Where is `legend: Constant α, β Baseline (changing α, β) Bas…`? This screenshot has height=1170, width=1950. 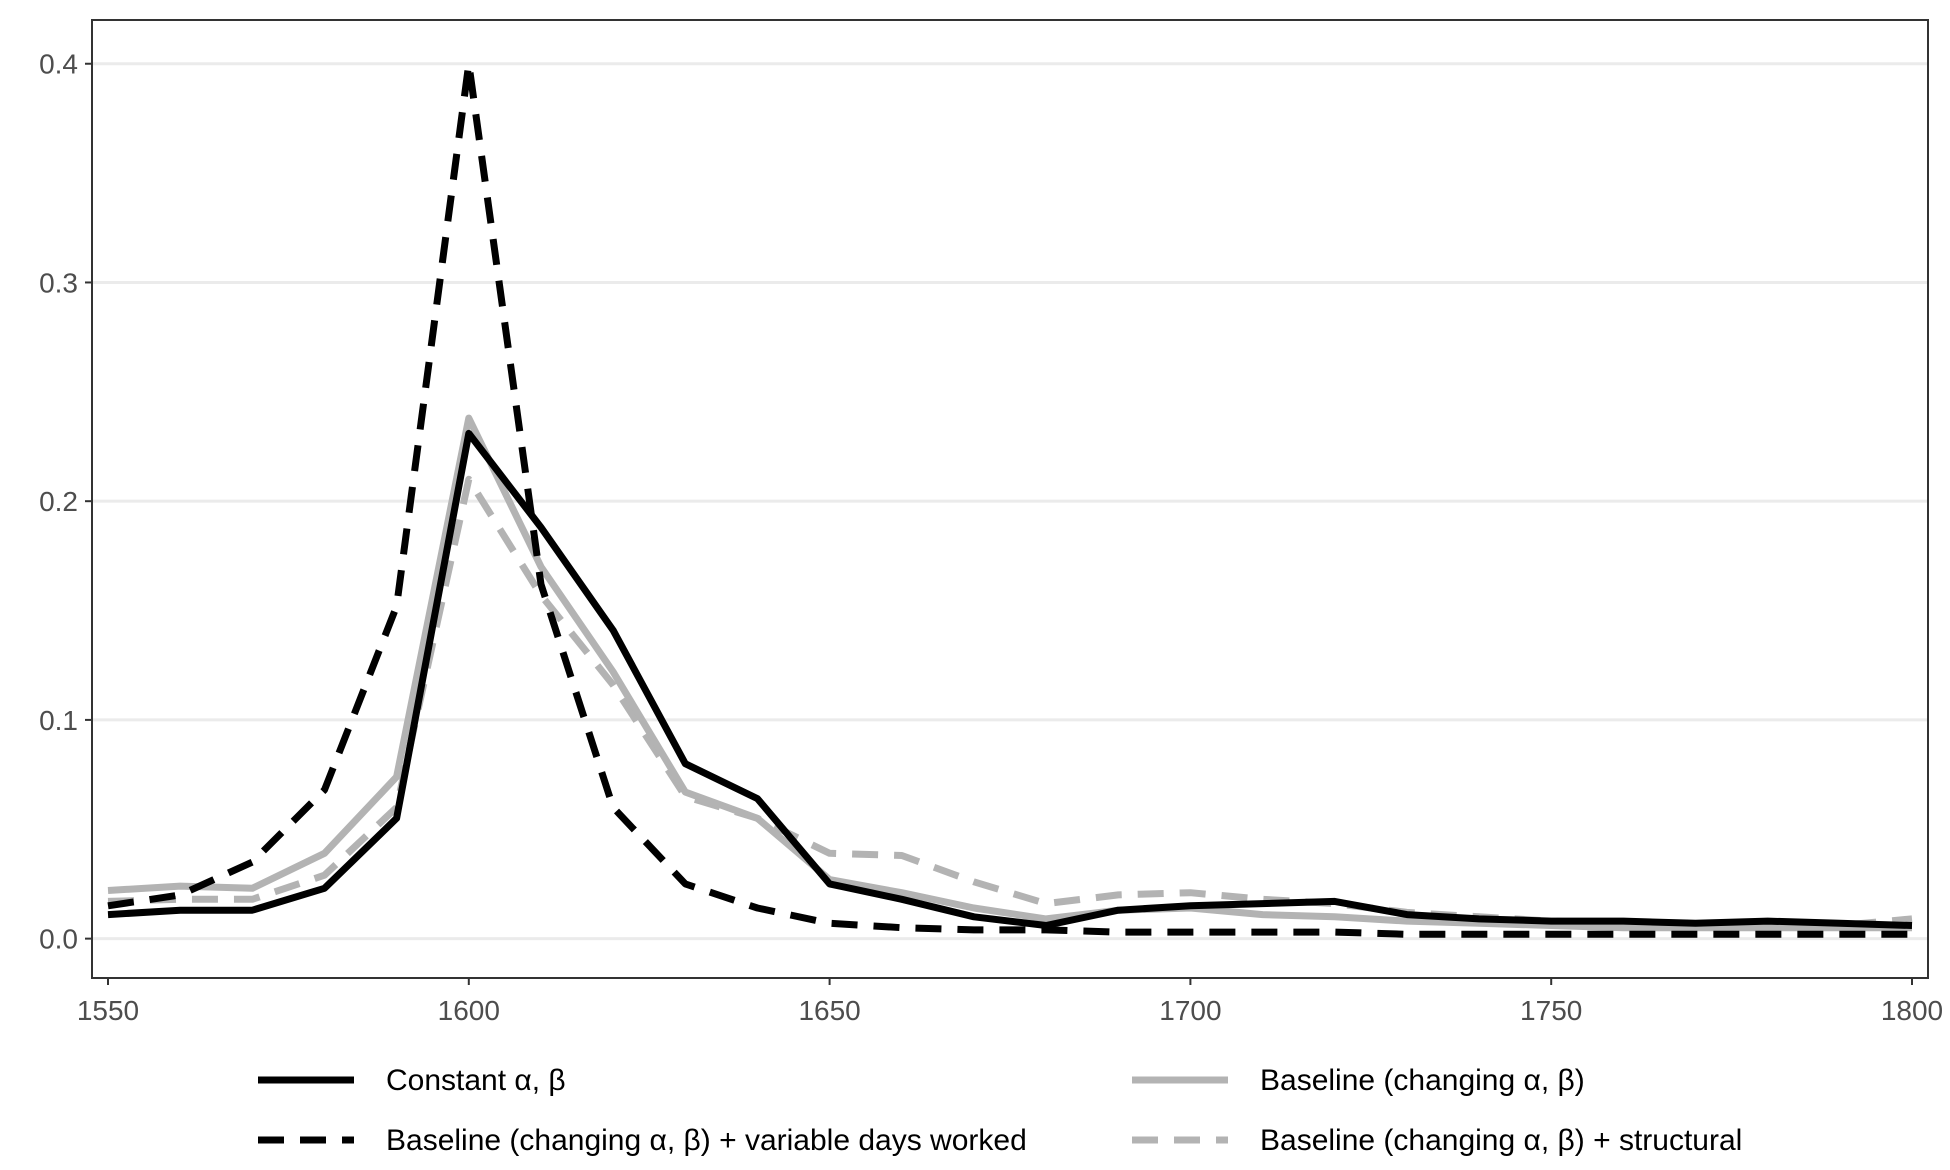 legend: Constant α, β Baseline (changing α, β) Bas… is located at coordinates (1000, 1110).